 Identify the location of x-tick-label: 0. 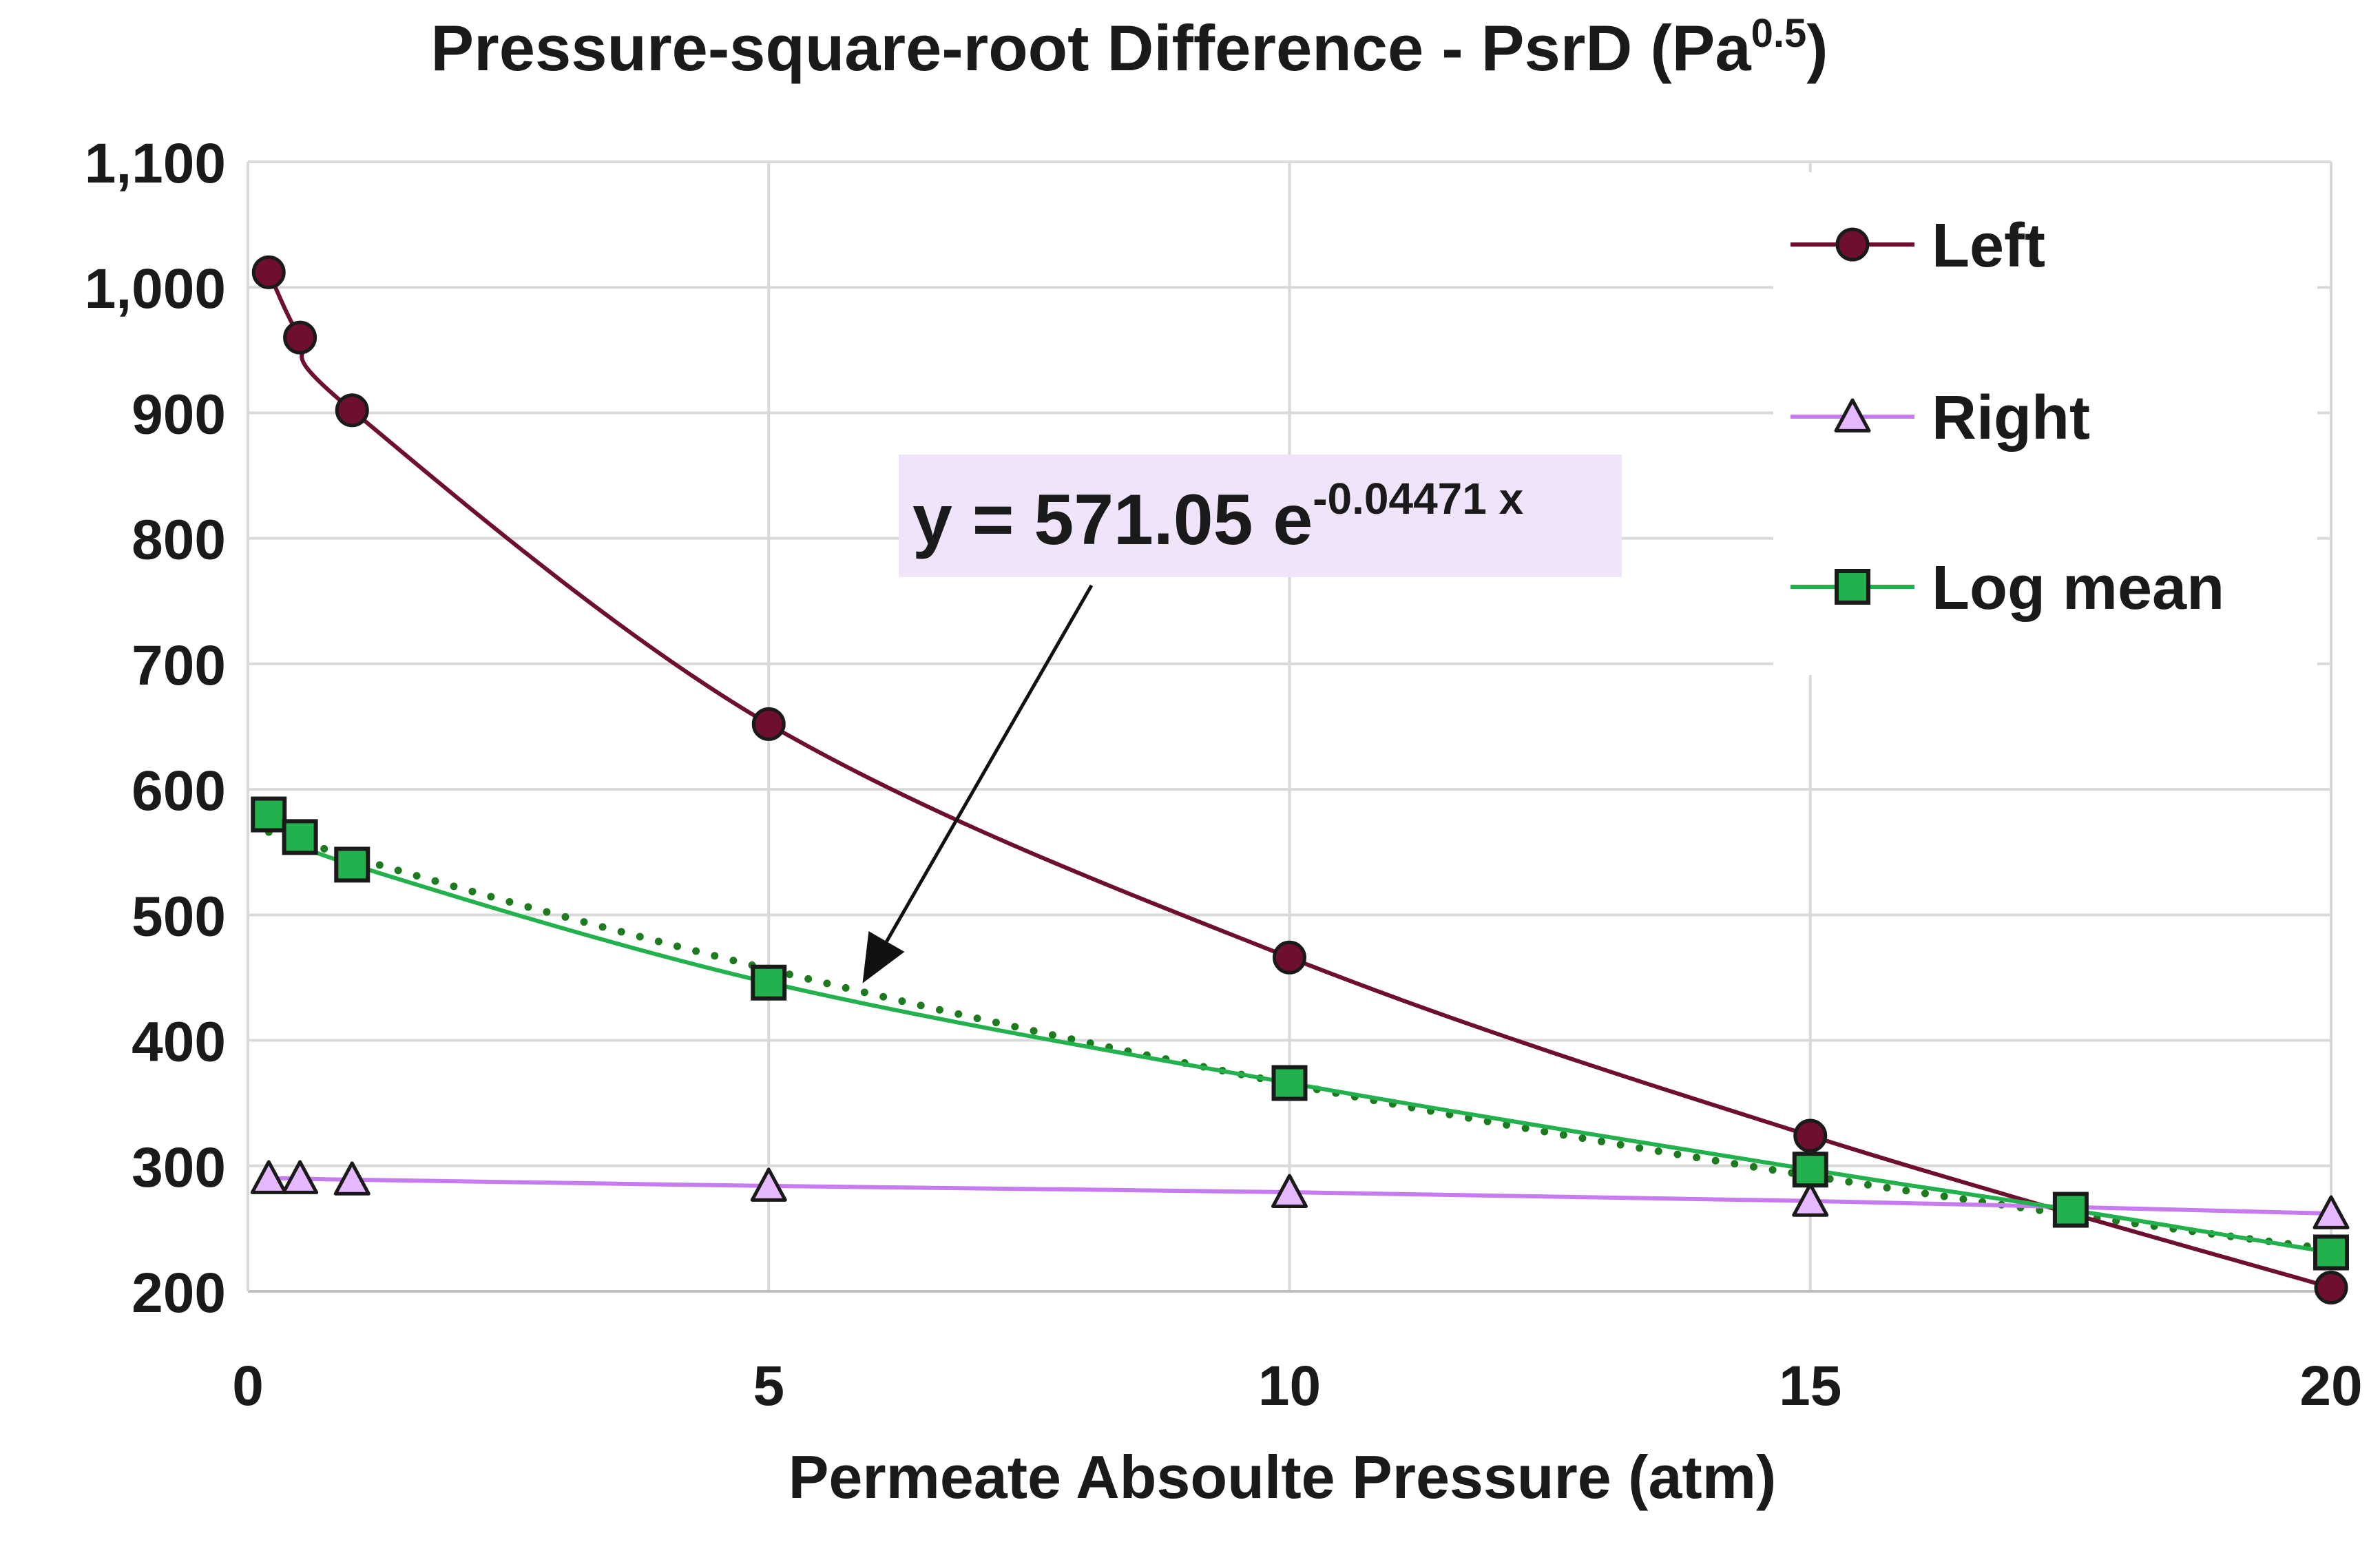
(248, 1386).